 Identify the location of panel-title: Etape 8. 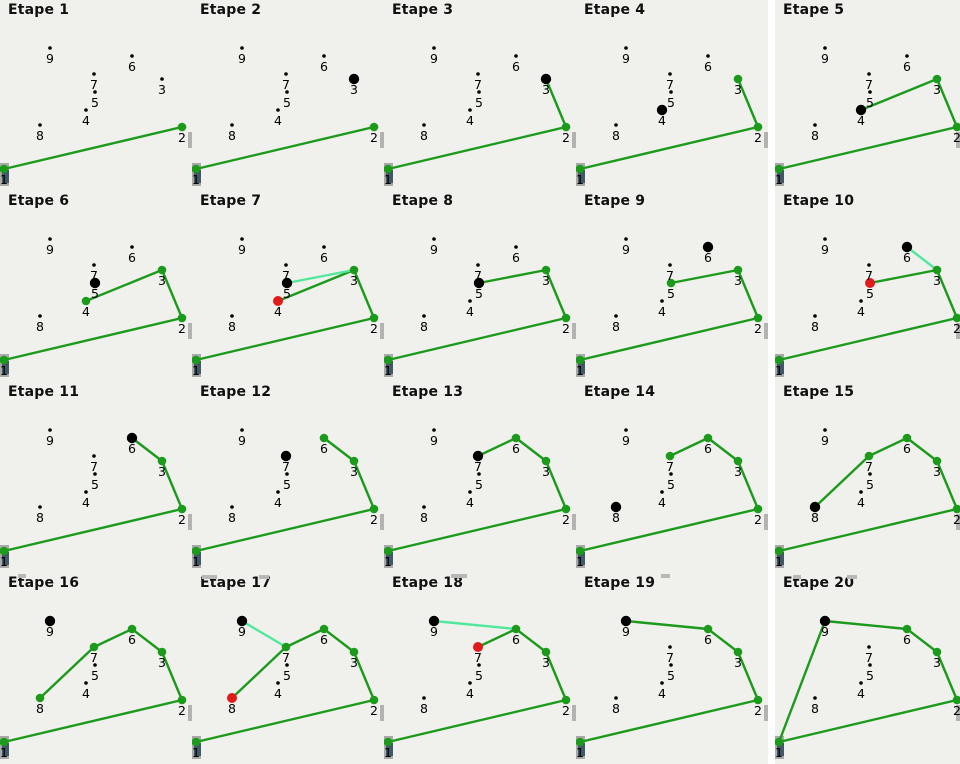
(423, 201).